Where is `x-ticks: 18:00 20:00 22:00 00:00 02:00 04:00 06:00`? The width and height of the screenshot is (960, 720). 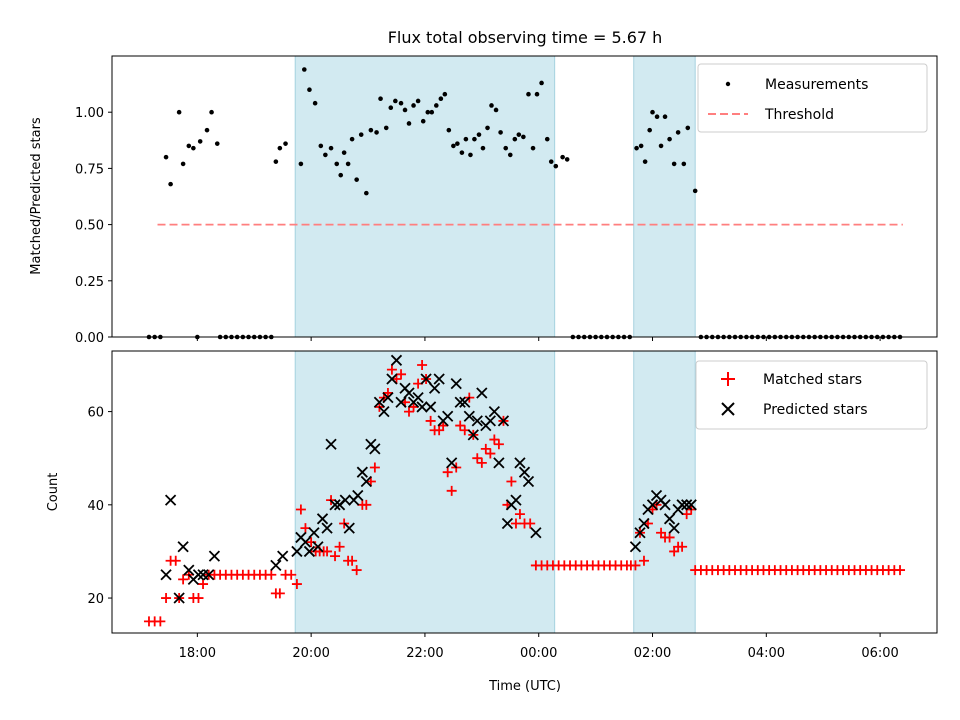 x-ticks: 18:00 20:00 22:00 00:00 02:00 04:00 06:00 is located at coordinates (539, 647).